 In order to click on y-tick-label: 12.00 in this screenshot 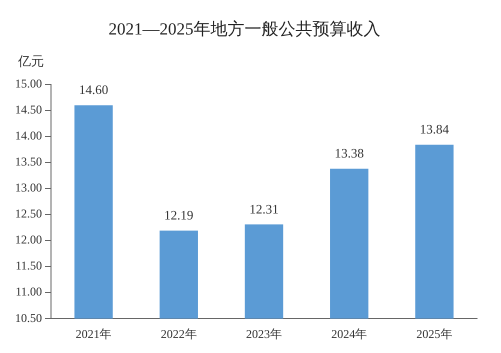, I will do `click(28, 239)`.